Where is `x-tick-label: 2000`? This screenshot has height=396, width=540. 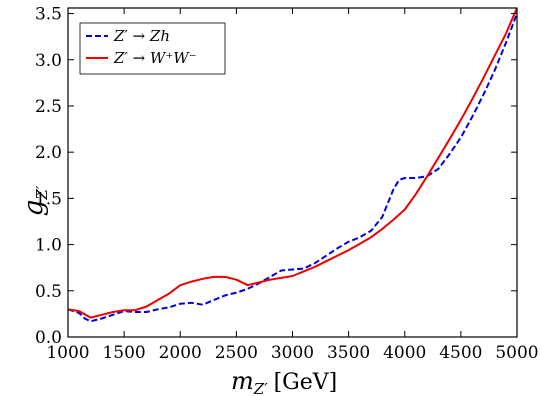 x-tick-label: 2000 is located at coordinates (180, 353).